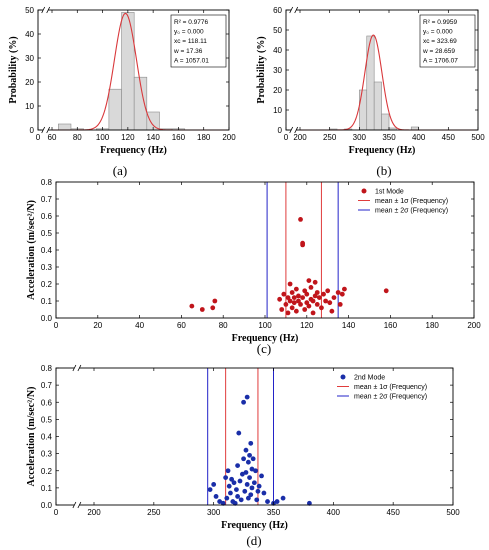  Describe the element at coordinates (440, 22) in the screenshot. I see `fit-stat: R² = 0.9959` at that location.